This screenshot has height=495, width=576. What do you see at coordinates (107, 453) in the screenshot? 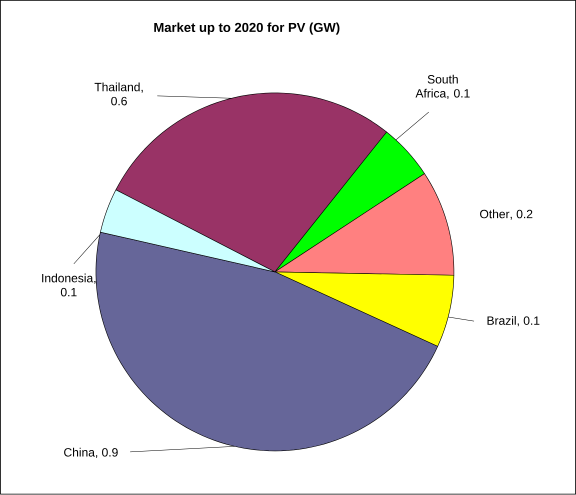
I see `data-label: , 0.9` at bounding box center [107, 453].